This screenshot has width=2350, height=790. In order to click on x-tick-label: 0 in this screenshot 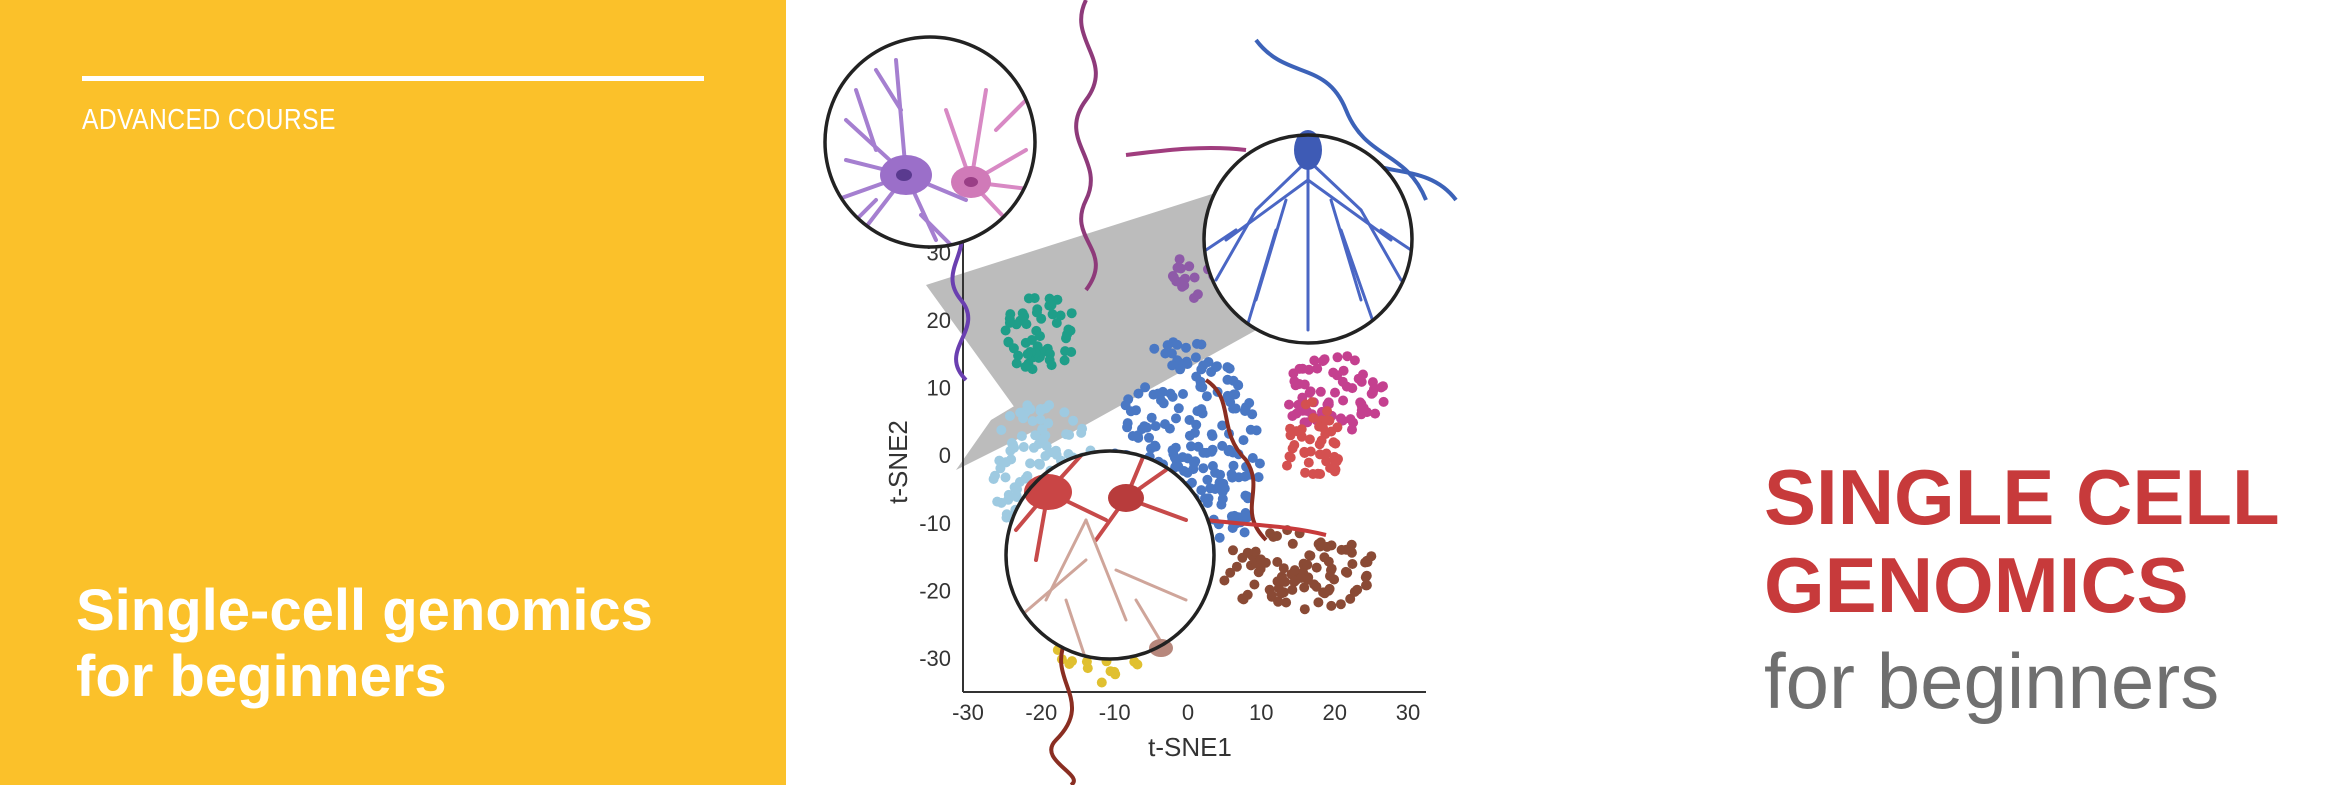, I will do `click(1188, 712)`.